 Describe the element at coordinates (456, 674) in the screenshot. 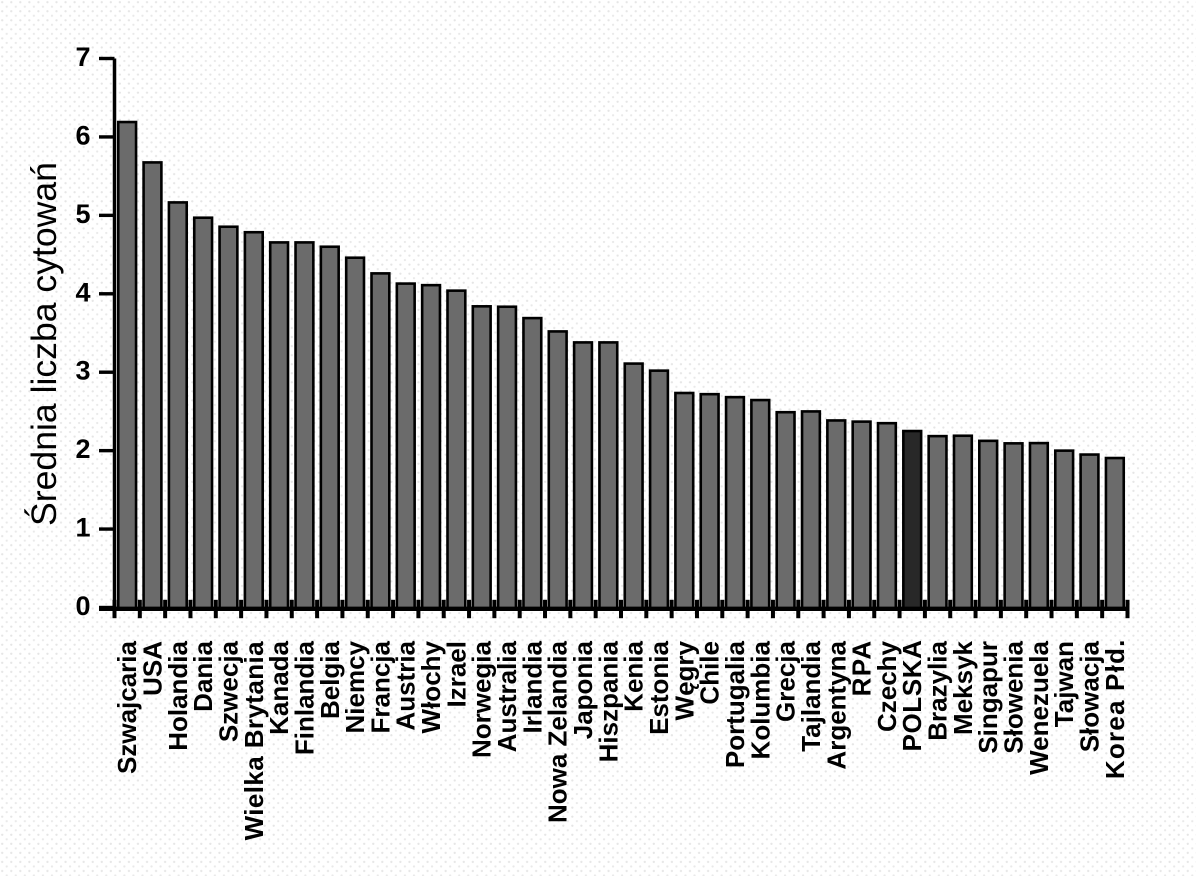

I see `svg-text: Izrael` at that location.